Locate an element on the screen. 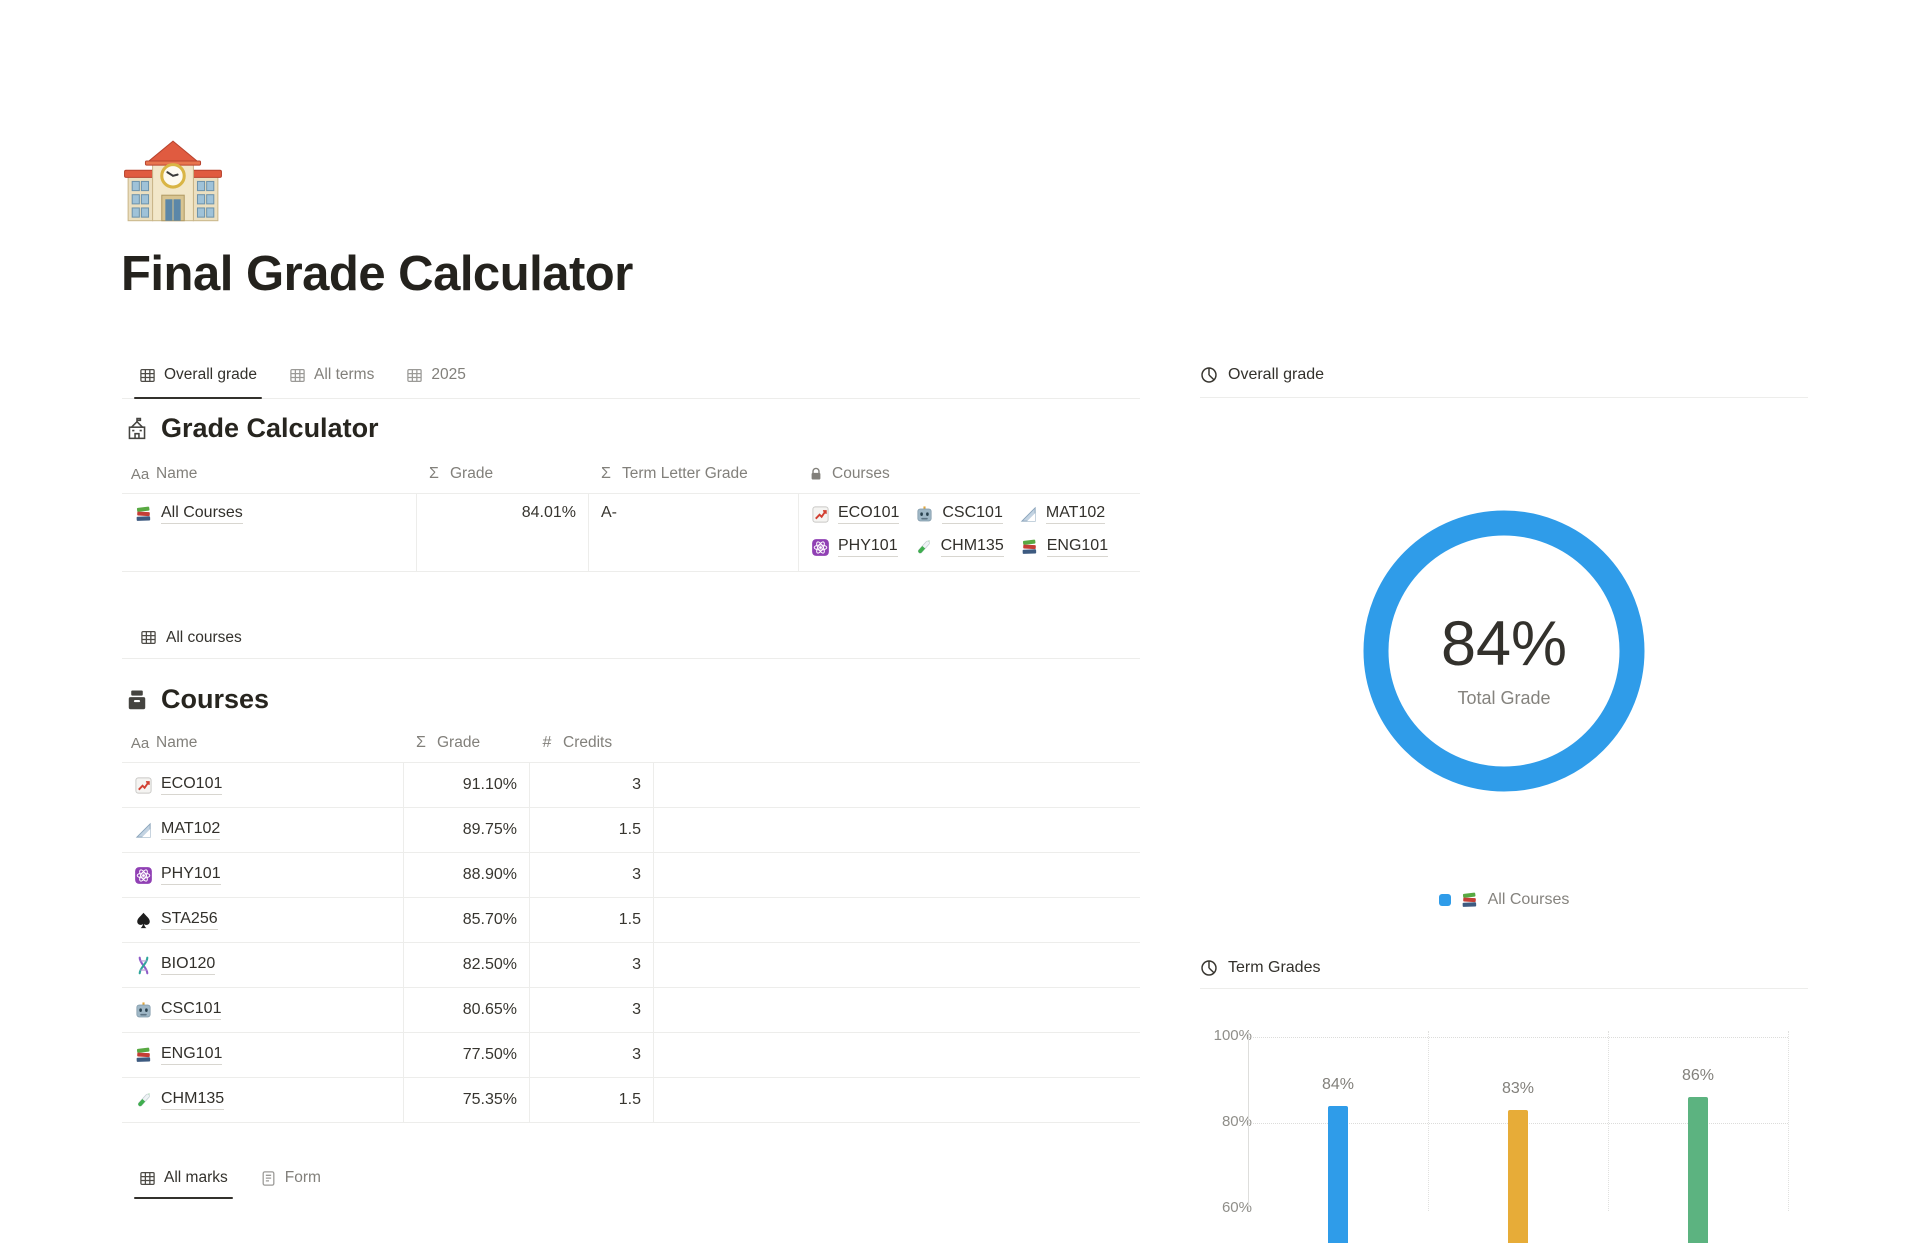 Image resolution: width=1920 pixels, height=1248 pixels. course-chip-eng101: ENG101 is located at coordinates (1064, 547).